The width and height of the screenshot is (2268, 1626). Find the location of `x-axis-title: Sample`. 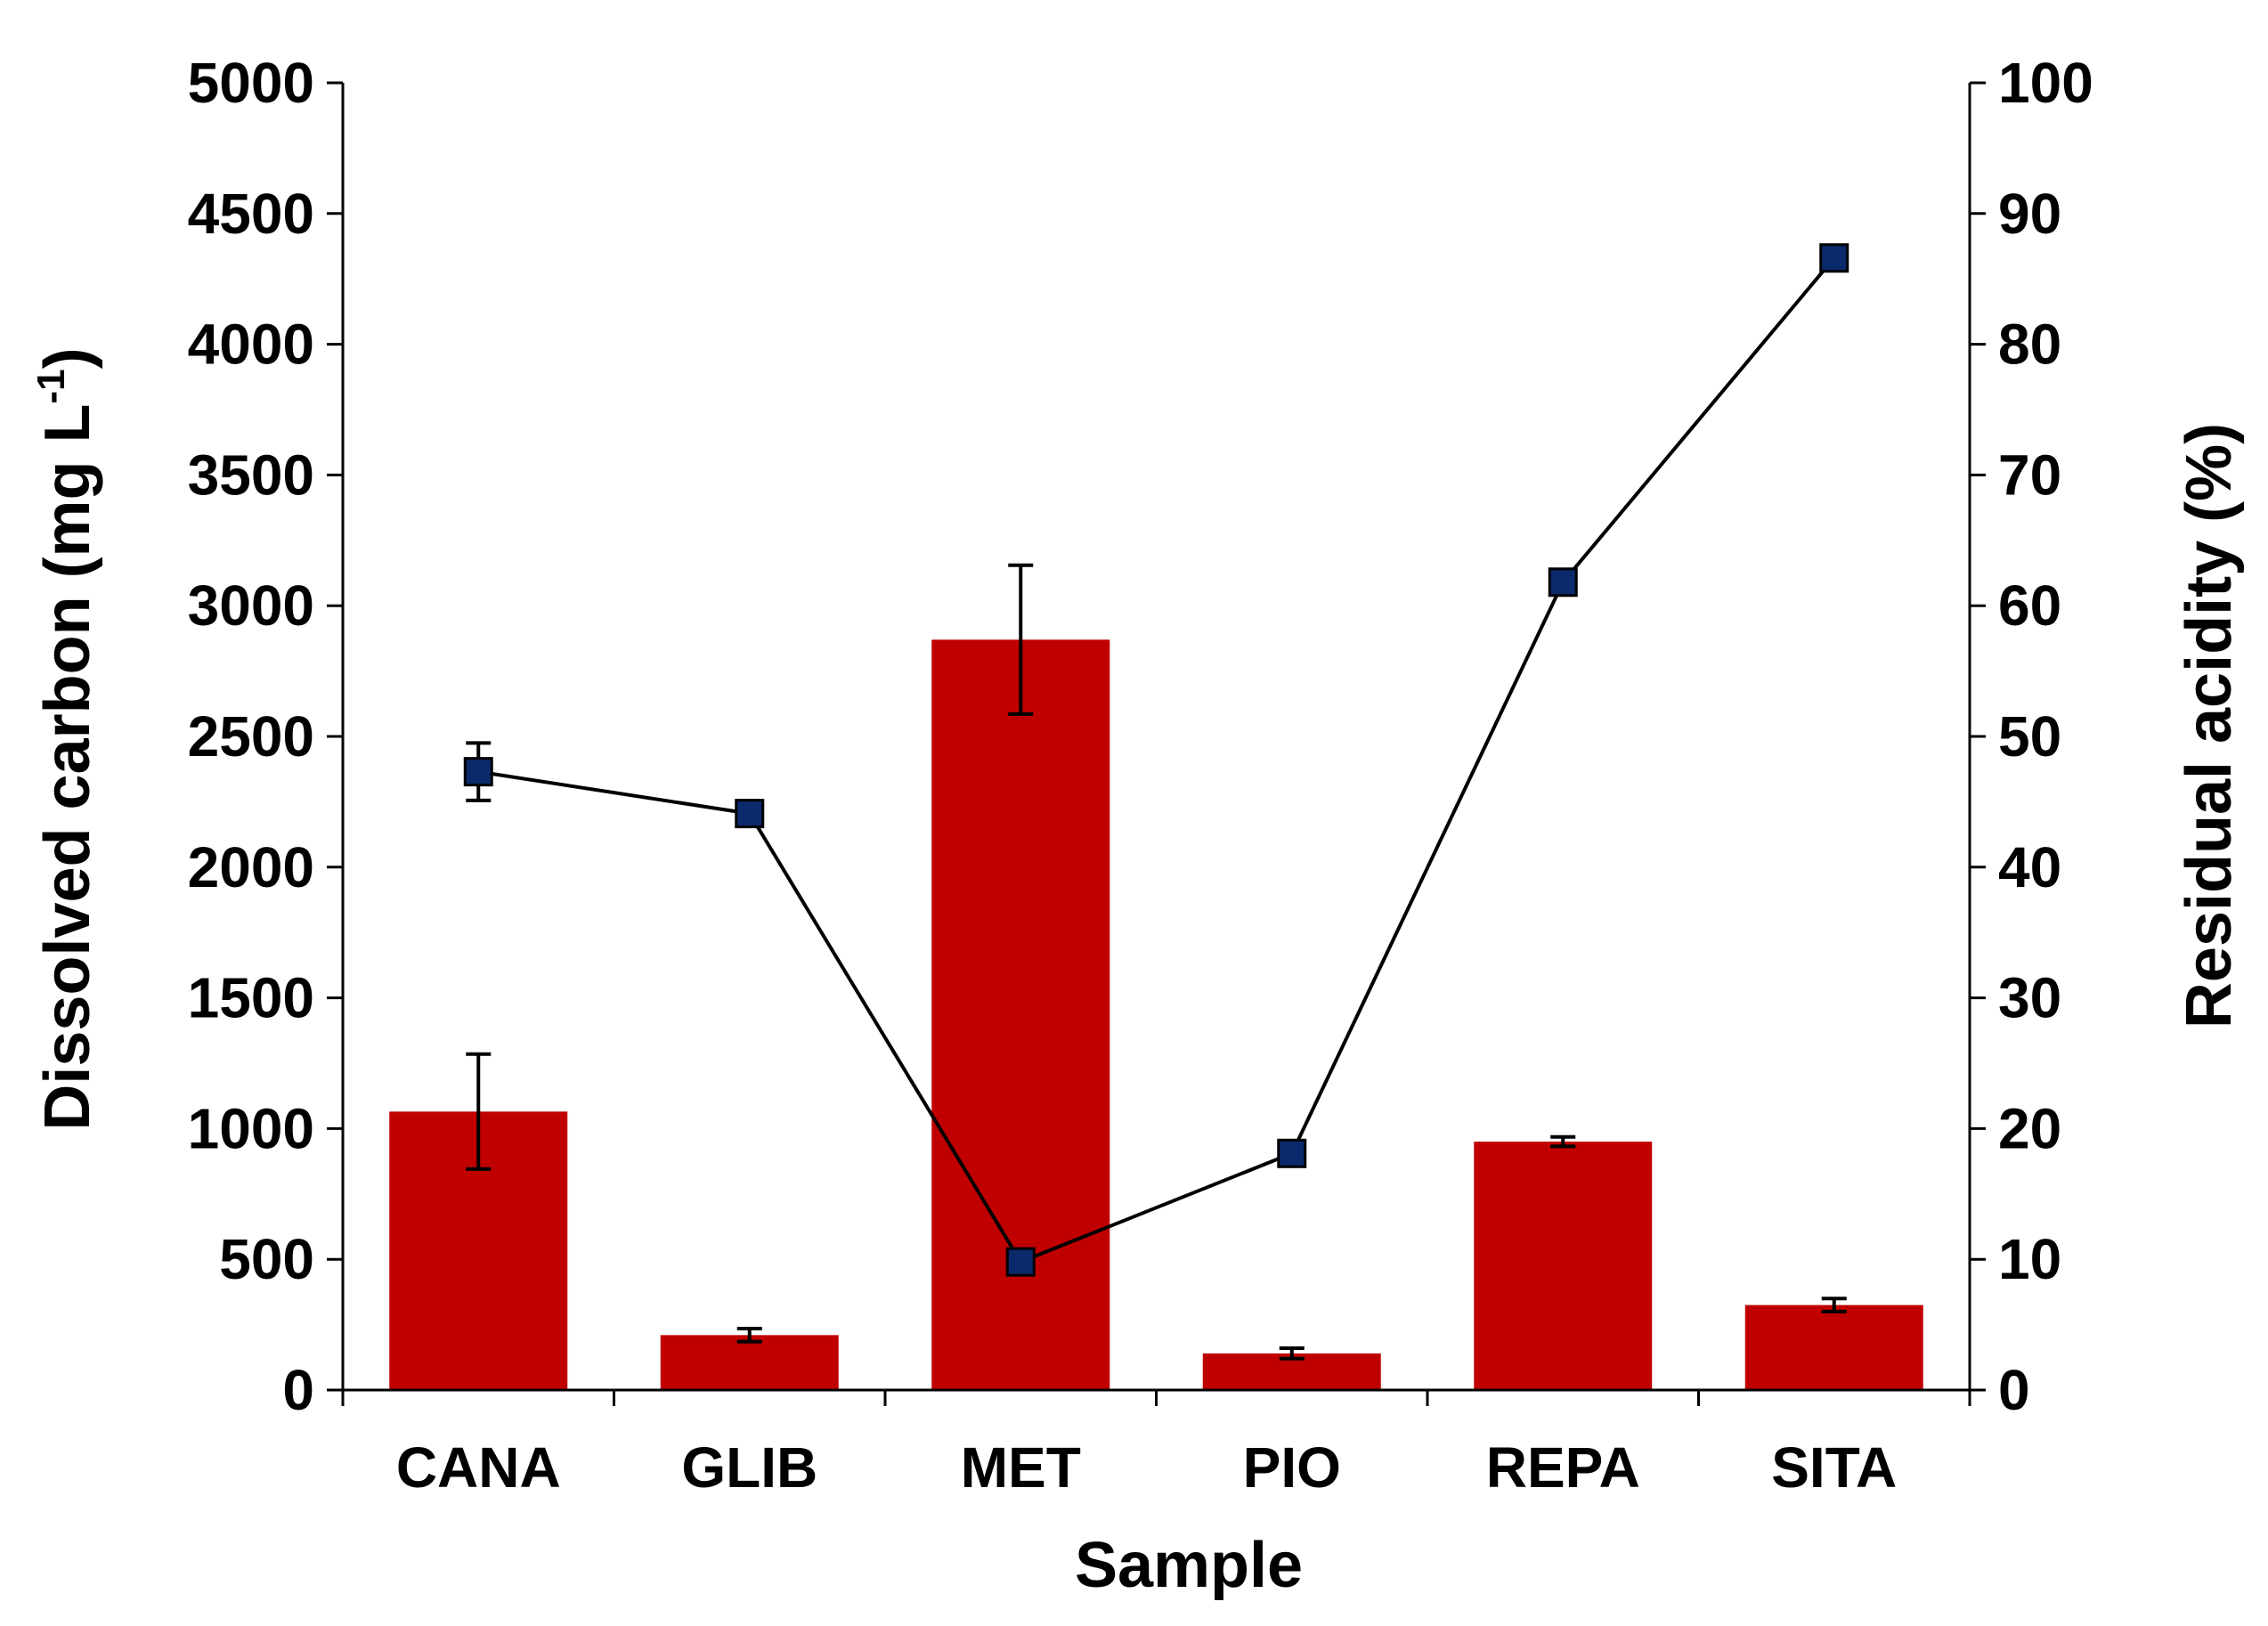

x-axis-title: Sample is located at coordinates (1189, 1565).